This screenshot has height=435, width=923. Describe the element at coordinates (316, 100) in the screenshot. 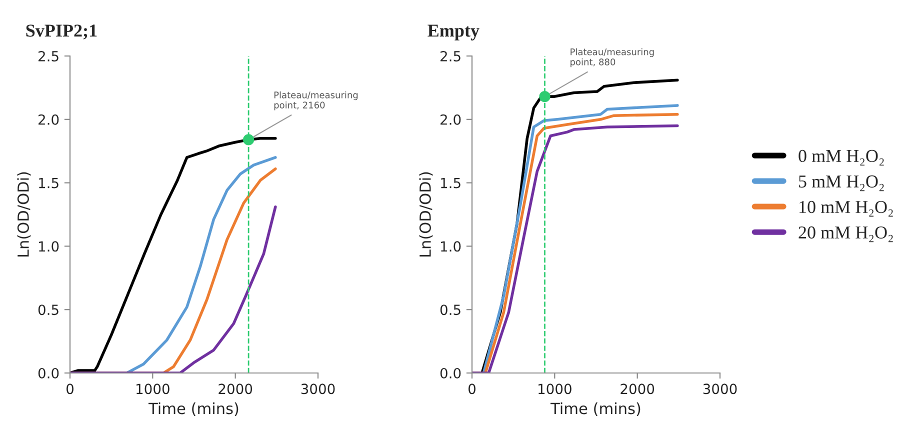

I see `annotation: Plateau/measuring point, 2160` at that location.